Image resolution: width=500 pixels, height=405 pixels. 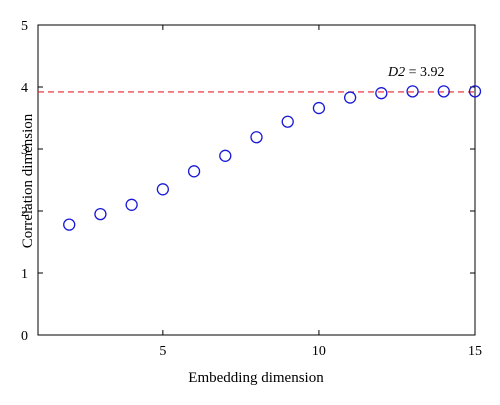 I want to click on y-tick-label: 1, so click(x=24, y=274).